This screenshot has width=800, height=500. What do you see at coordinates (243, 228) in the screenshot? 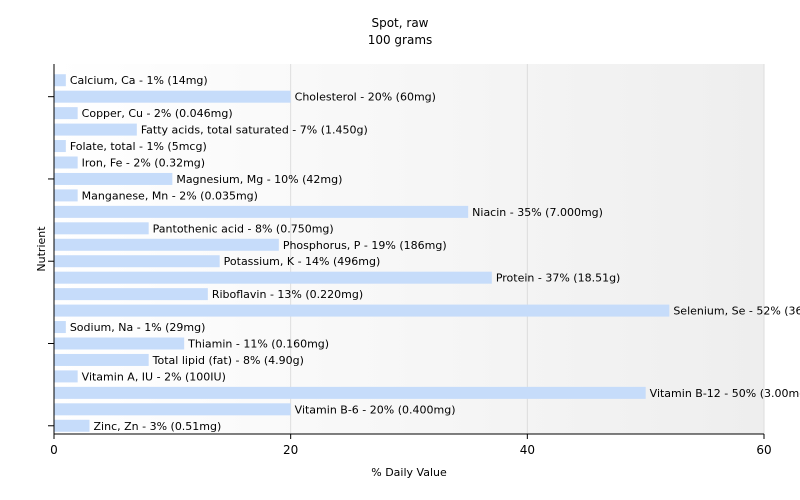
I see `bar-label: Pantothenic acid - 8% (0.750mg)` at bounding box center [243, 228].